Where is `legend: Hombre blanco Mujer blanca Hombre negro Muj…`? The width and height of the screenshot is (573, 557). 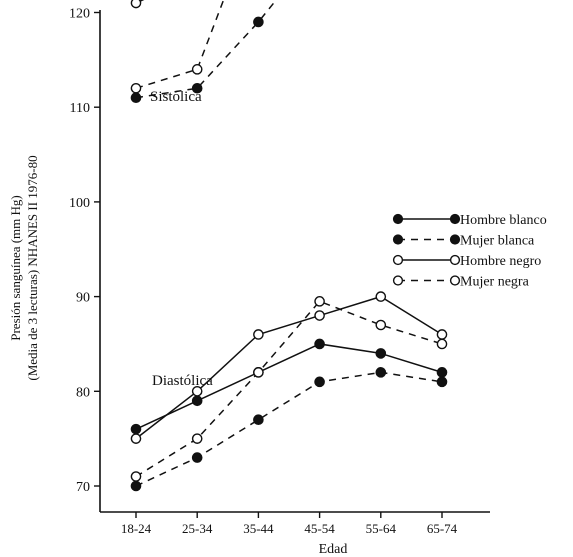
legend: Hombre blanco Mujer blanca Hombre negro Muj… is located at coordinates (469, 251).